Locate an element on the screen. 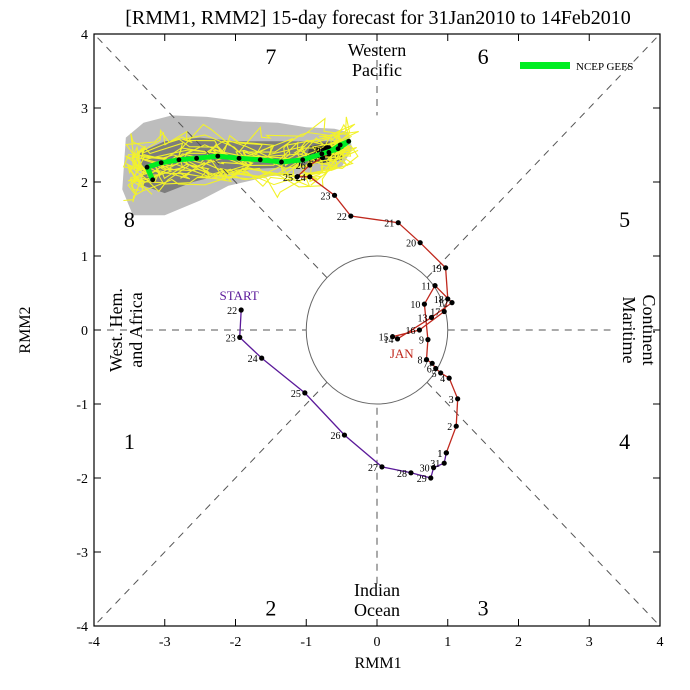 The width and height of the screenshot is (690, 690). y-tick-label: 4 is located at coordinates (84, 35).